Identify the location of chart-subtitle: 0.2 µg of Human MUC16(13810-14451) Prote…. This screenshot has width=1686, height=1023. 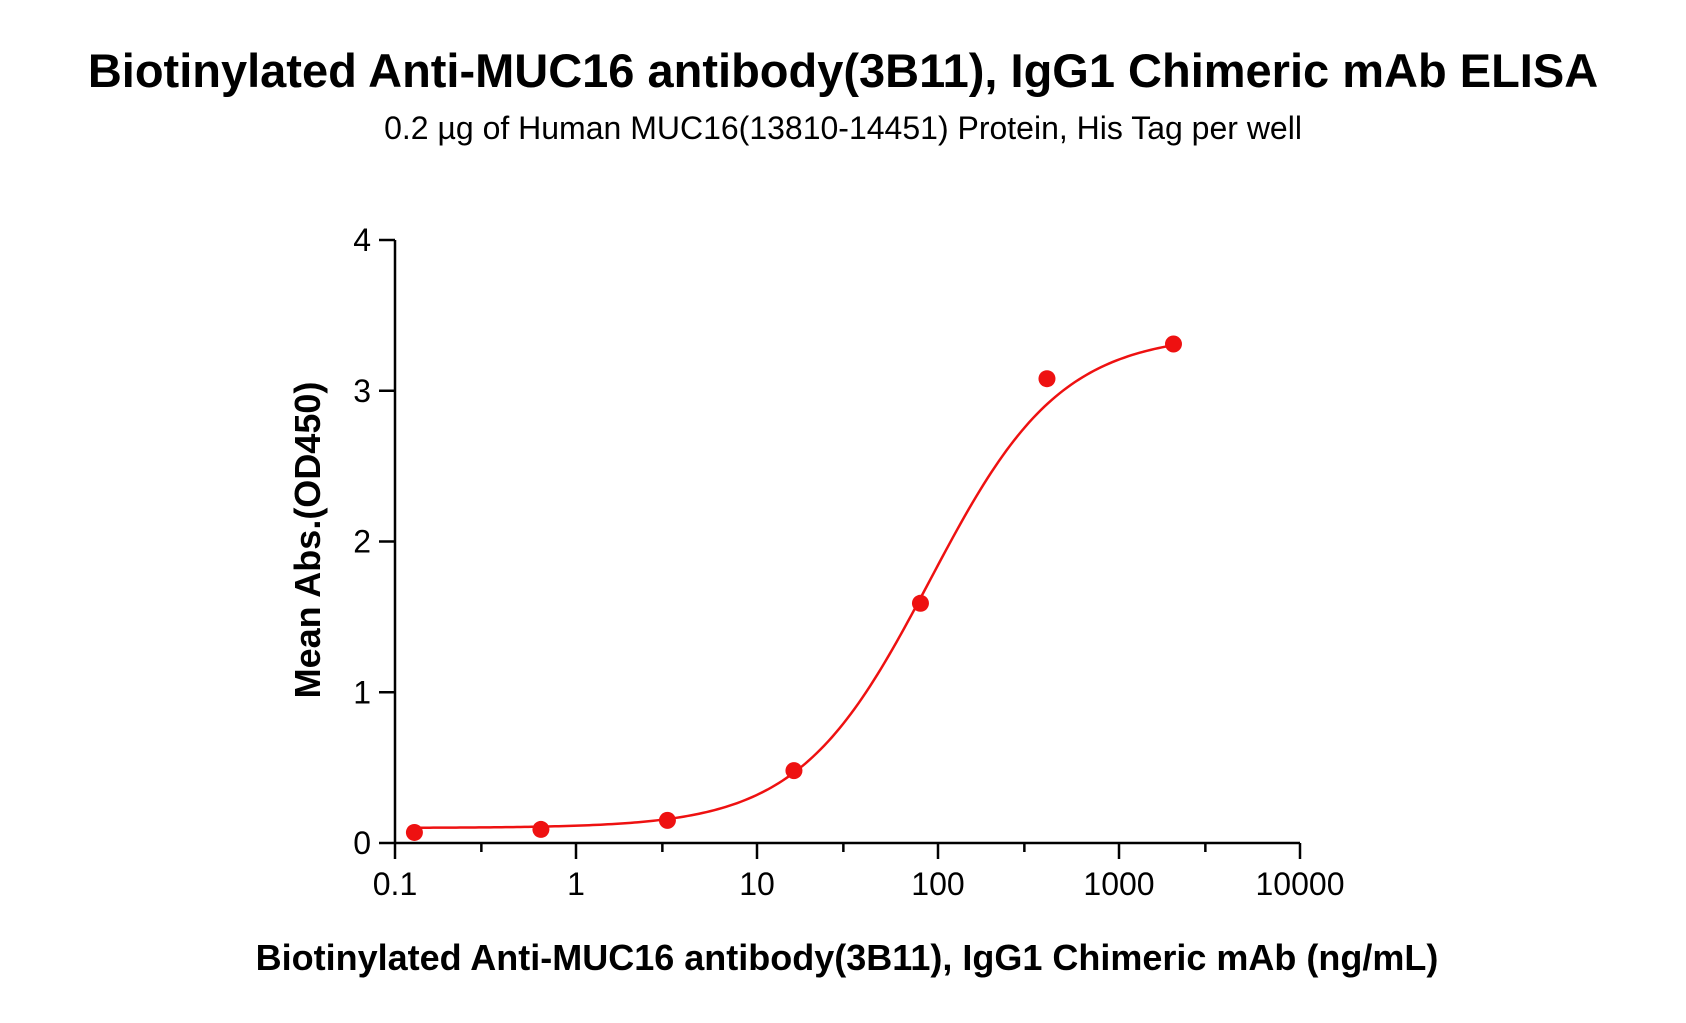
(843, 128).